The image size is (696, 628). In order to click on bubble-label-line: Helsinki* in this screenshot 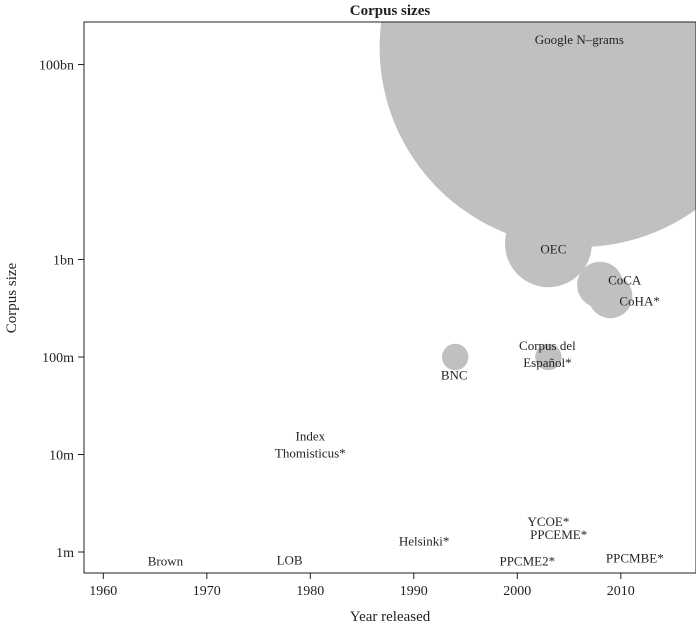, I will do `click(424, 540)`.